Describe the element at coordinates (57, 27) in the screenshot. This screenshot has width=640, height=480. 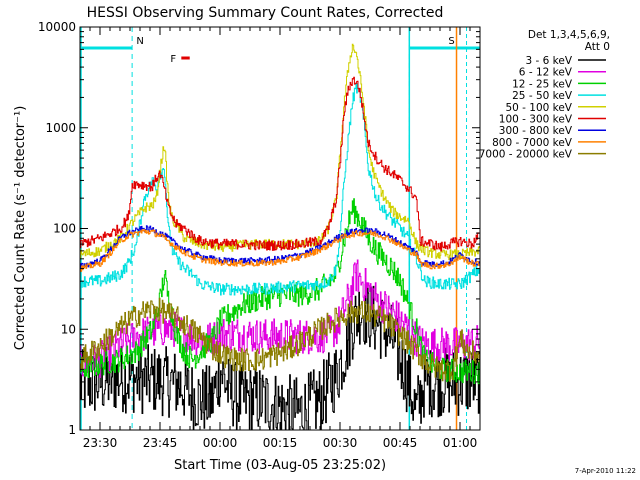
I see `y-tick-label: 10000` at that location.